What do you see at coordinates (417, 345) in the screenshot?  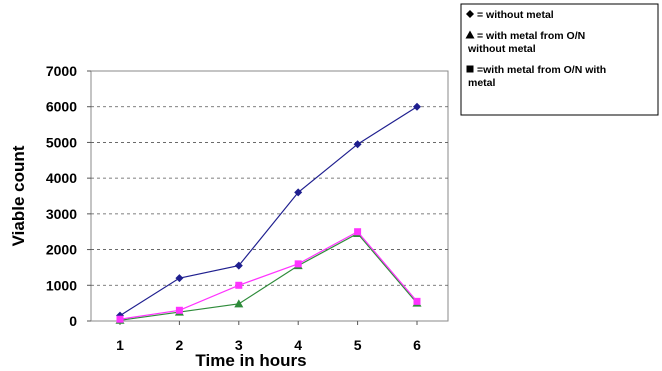 I see `x-tick-label: 6` at bounding box center [417, 345].